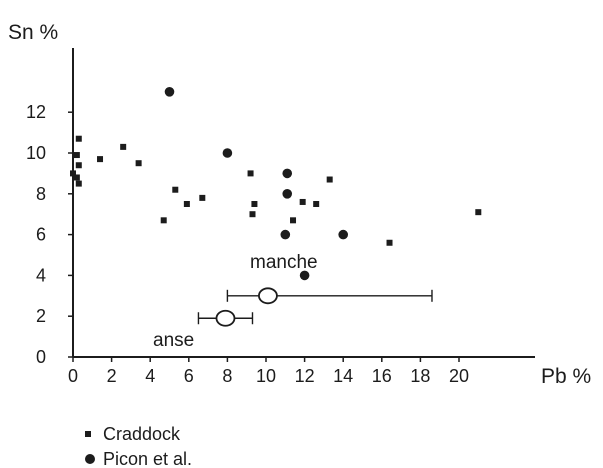  What do you see at coordinates (235, 301) in the screenshot?
I see `annotations: manche anse` at bounding box center [235, 301].